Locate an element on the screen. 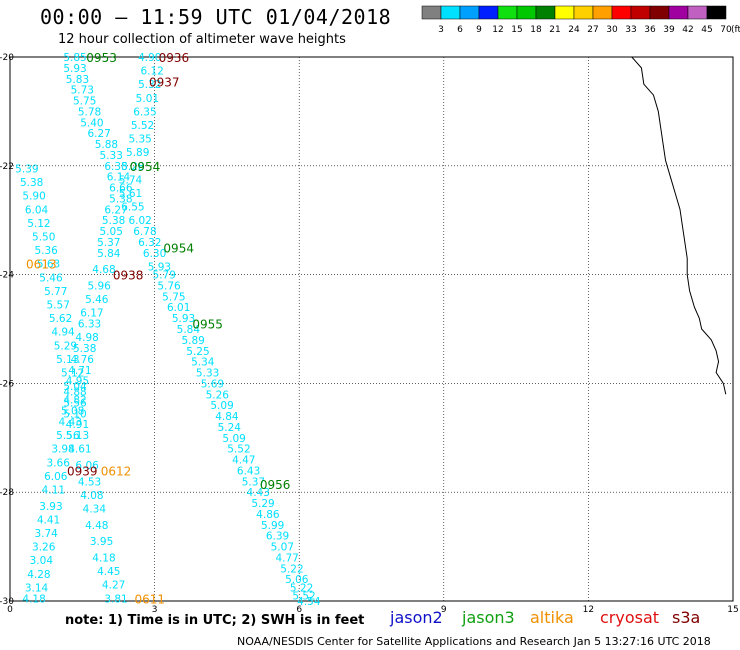  y-tick-label: -26 is located at coordinates (7, 384).